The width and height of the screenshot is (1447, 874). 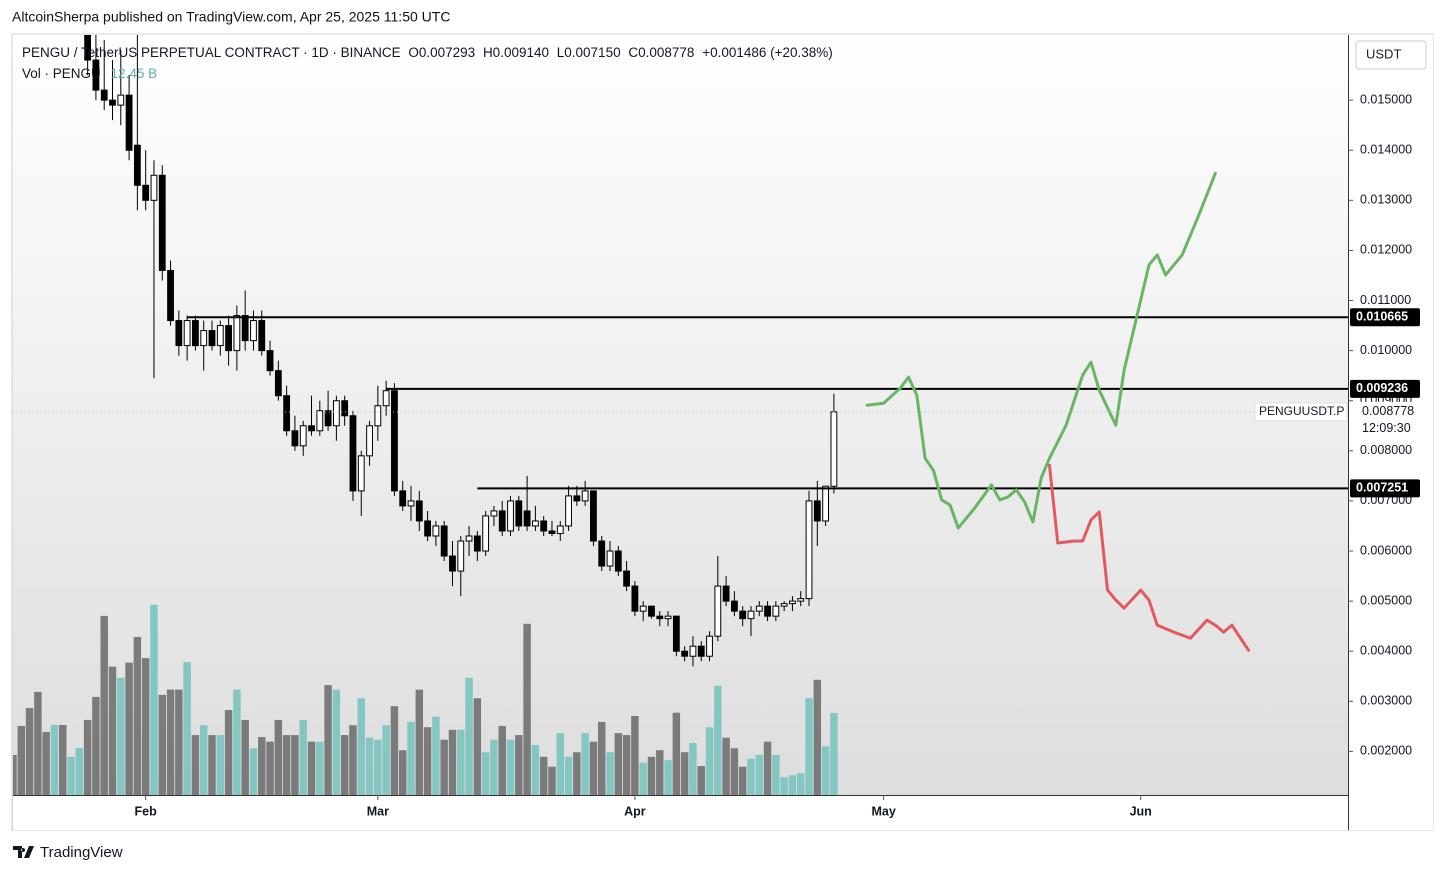 I want to click on currency-button, so click(x=1391, y=55).